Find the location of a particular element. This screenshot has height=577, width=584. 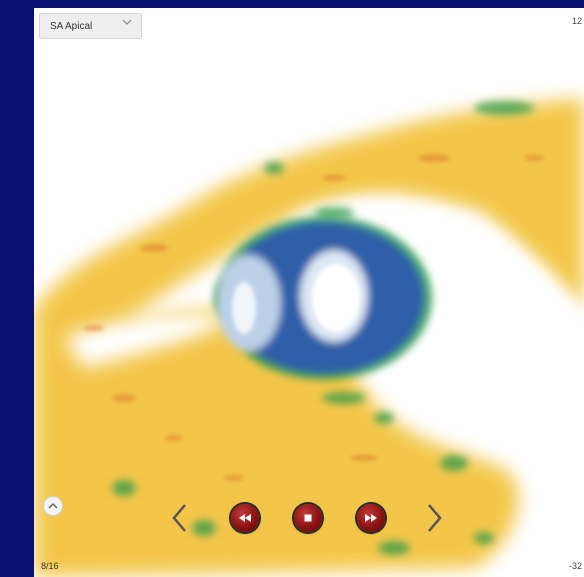

rewind-icon is located at coordinates (245, 518).